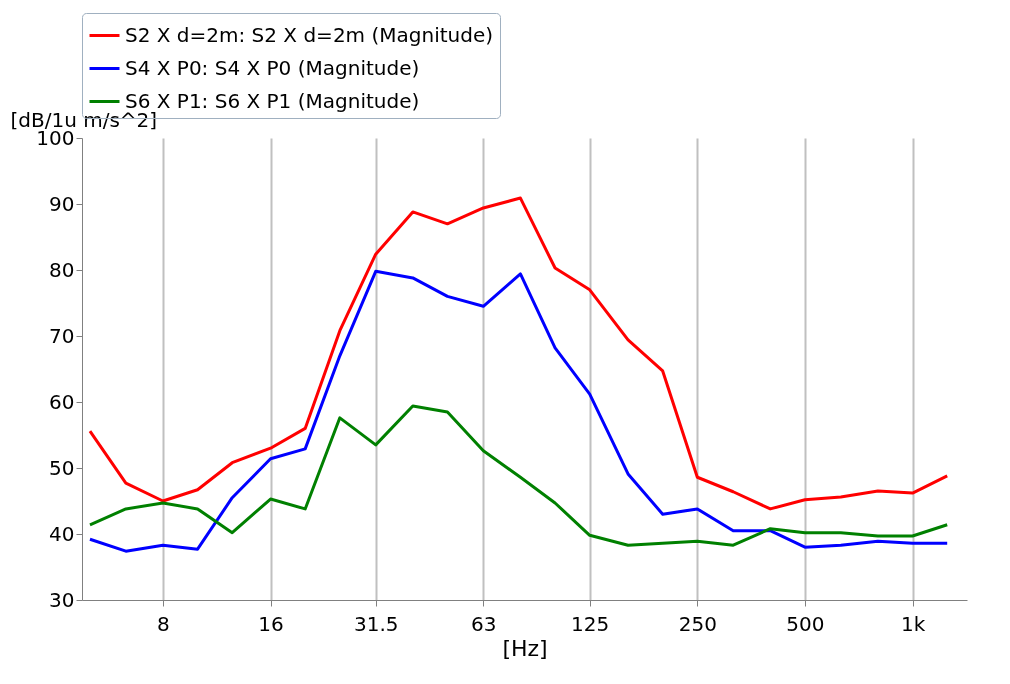  Describe the element at coordinates (272, 100) in the screenshot. I see `legend-label: S6 X P1: S6 X P1 (Magnitude)` at that location.